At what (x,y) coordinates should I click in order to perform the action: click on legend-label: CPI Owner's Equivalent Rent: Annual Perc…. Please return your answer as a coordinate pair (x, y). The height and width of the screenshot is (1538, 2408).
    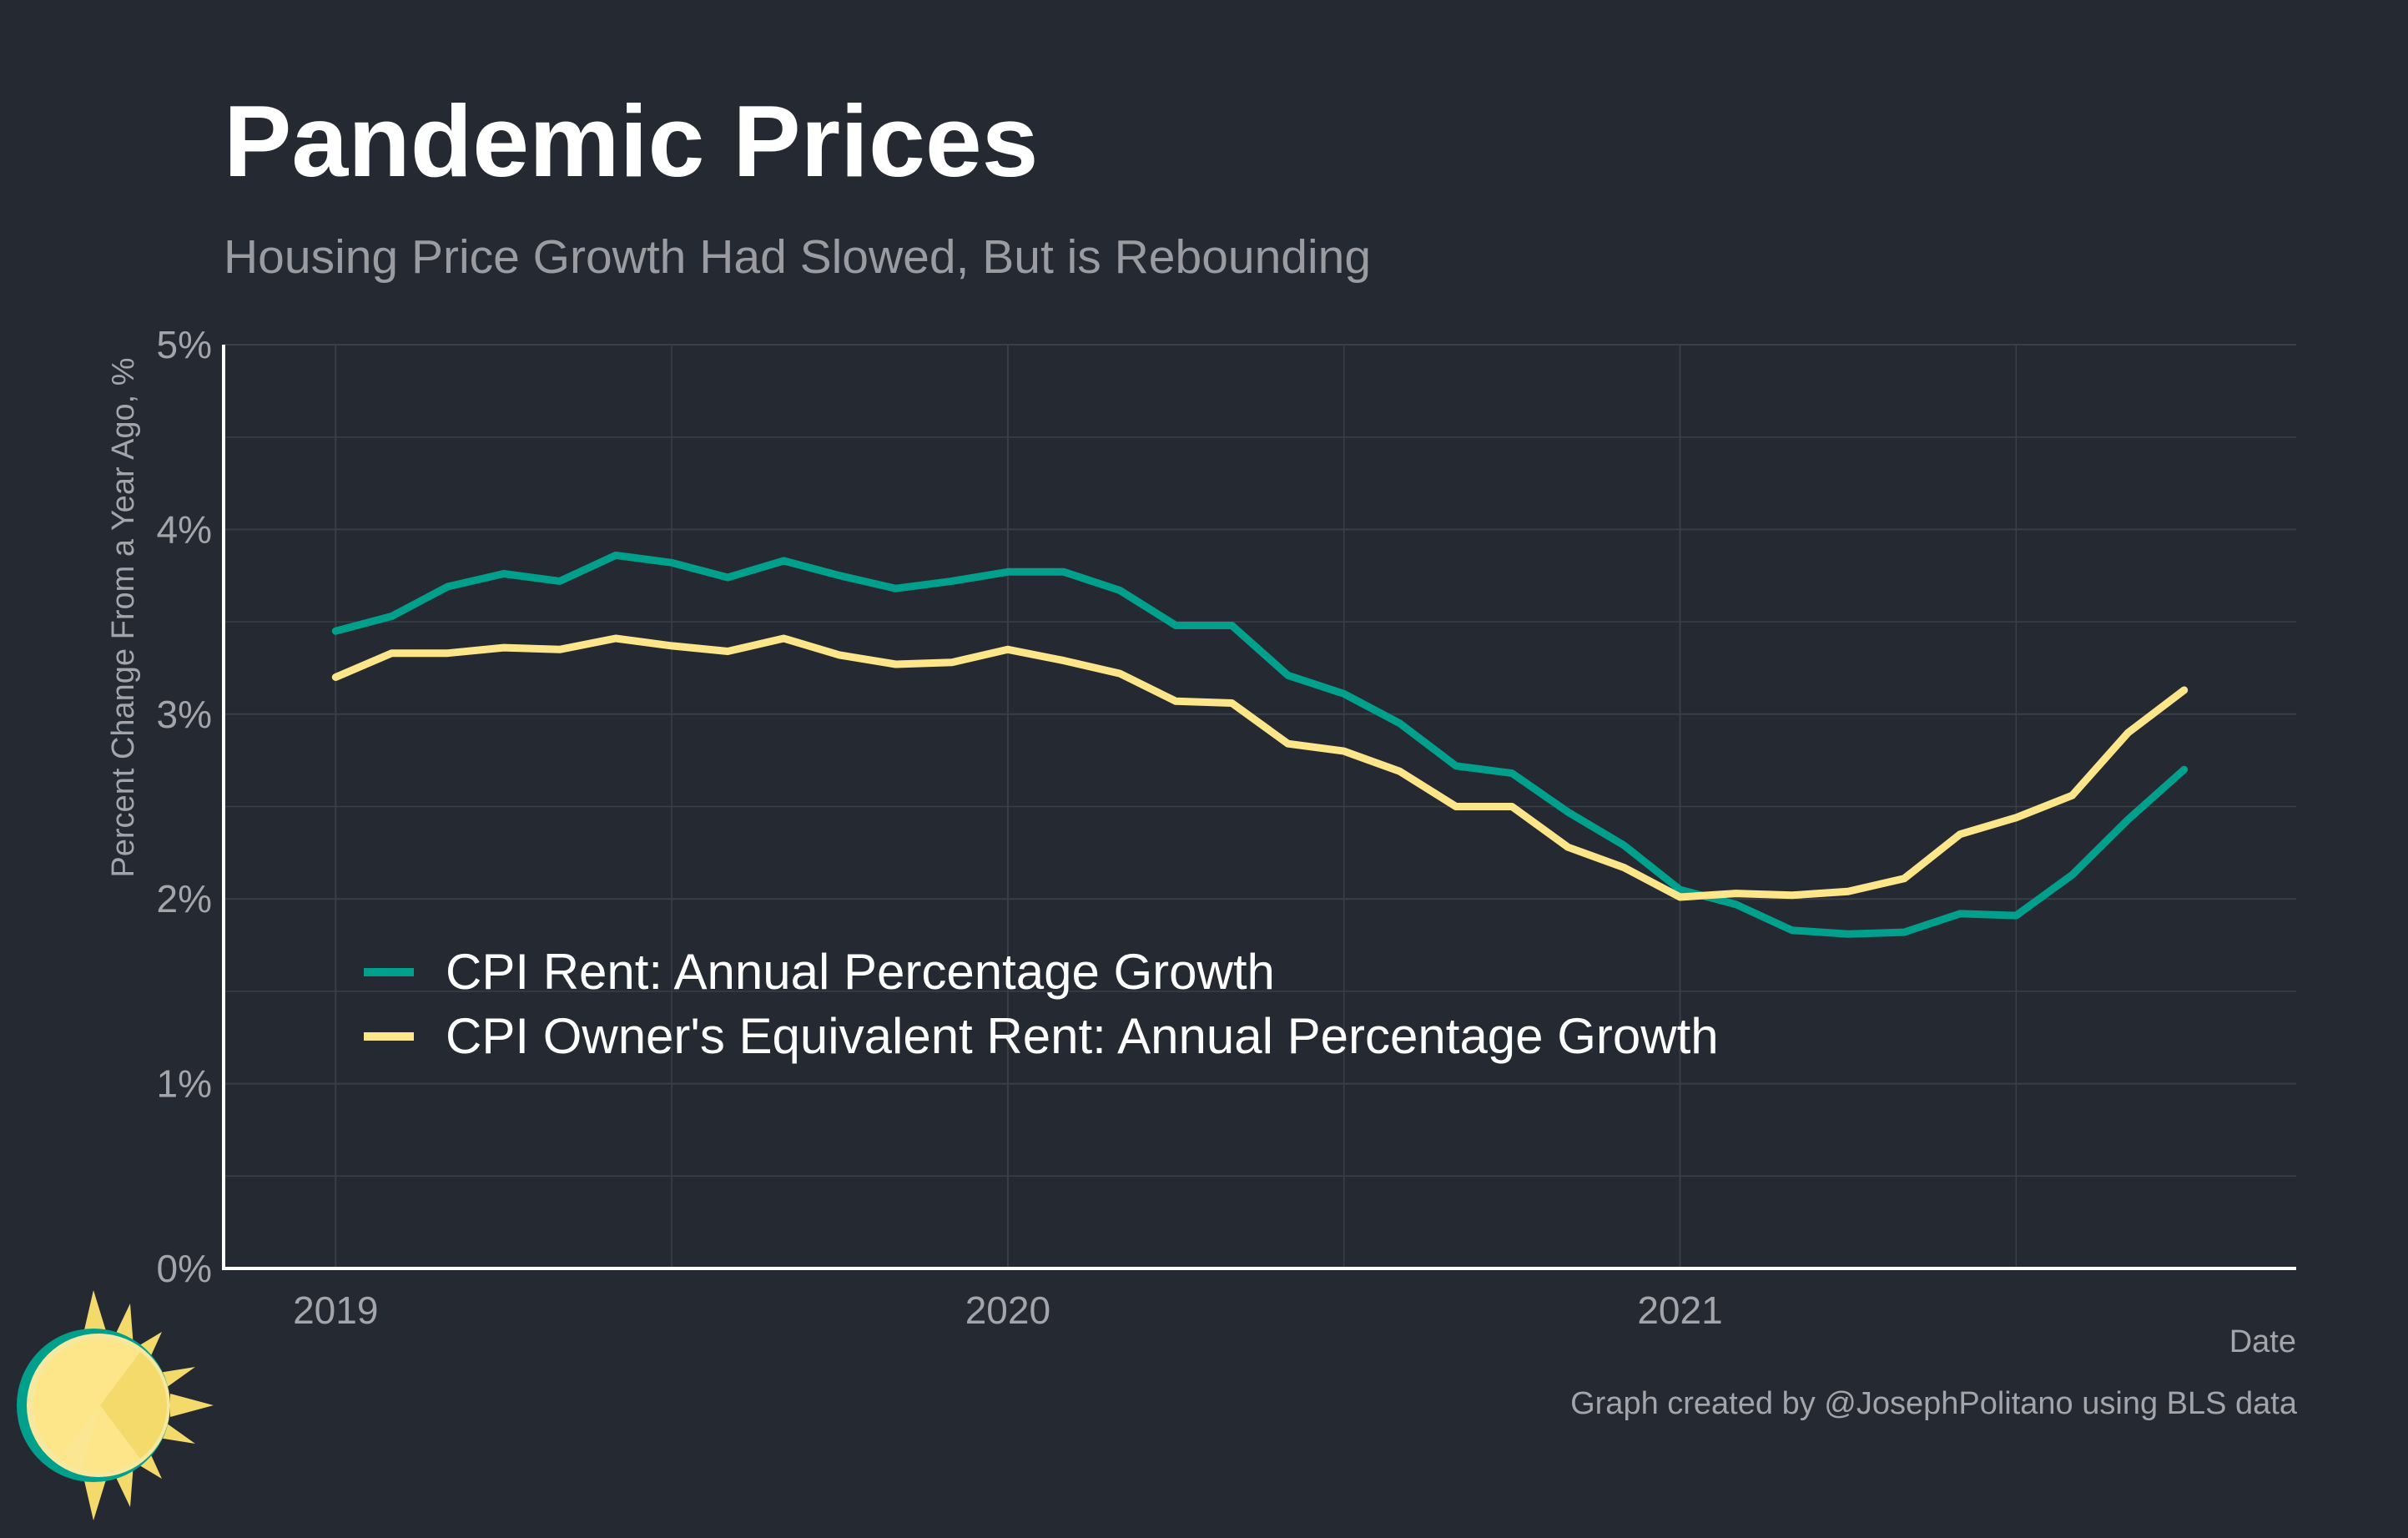
    Looking at the image, I should click on (1082, 1036).